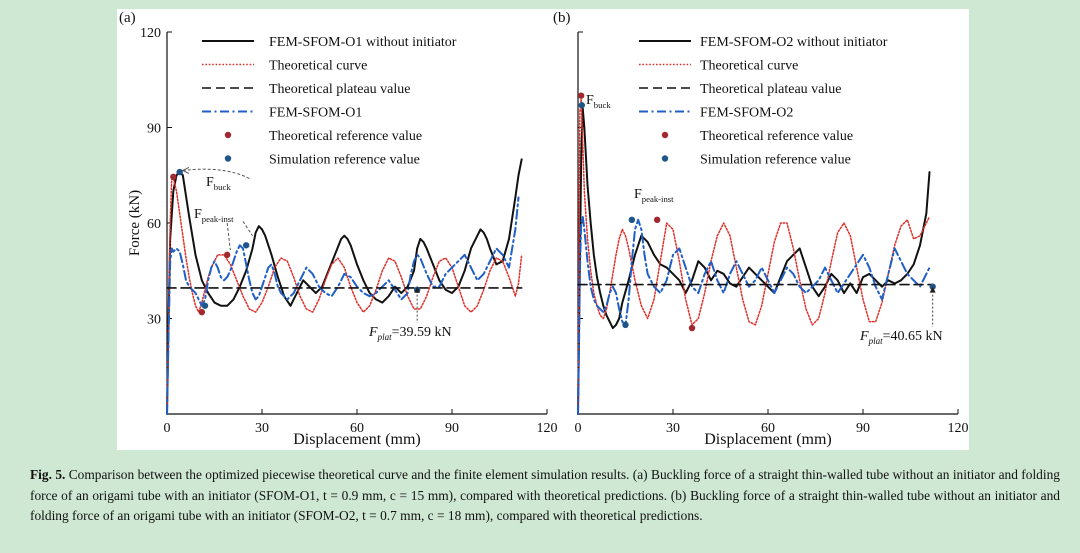 The image size is (1080, 553). What do you see at coordinates (135, 223) in the screenshot?
I see `y-axis-label: Force (kN)` at bounding box center [135, 223].